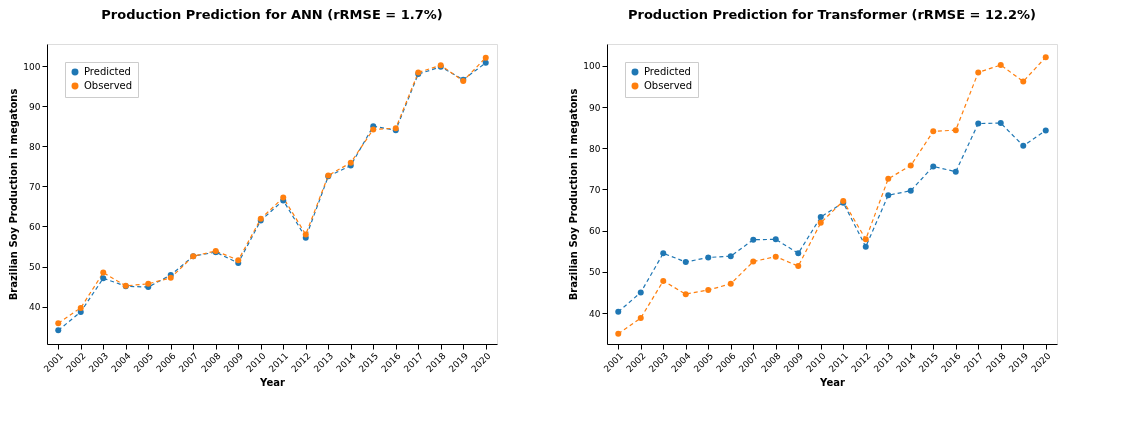 This screenshot has width=1121, height=423. What do you see at coordinates (832, 14) in the screenshot?
I see `chart-title: Production Prediction for Transformer (rRMSE = 12.2%)` at bounding box center [832, 14].